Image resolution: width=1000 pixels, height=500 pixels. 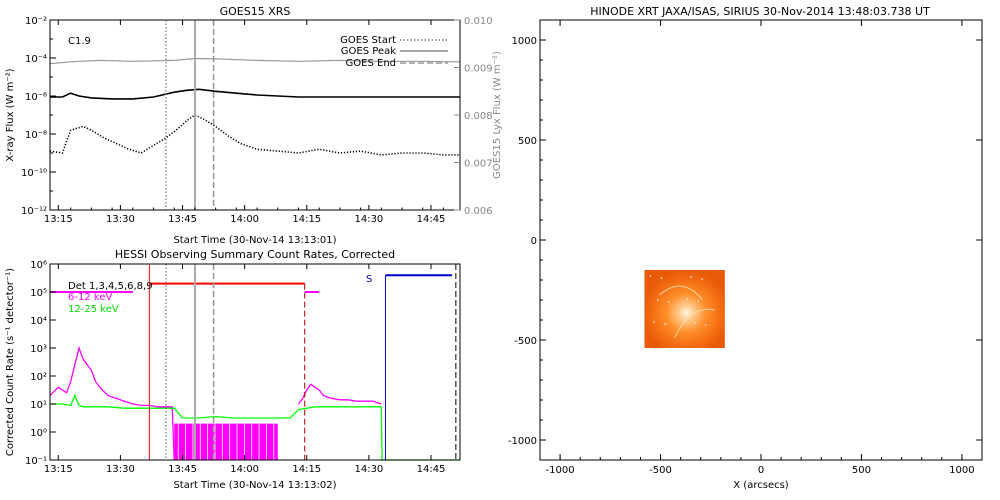 What do you see at coordinates (761, 485) in the screenshot?
I see `xrt-x-axis-label: X (arcsecs)` at bounding box center [761, 485].